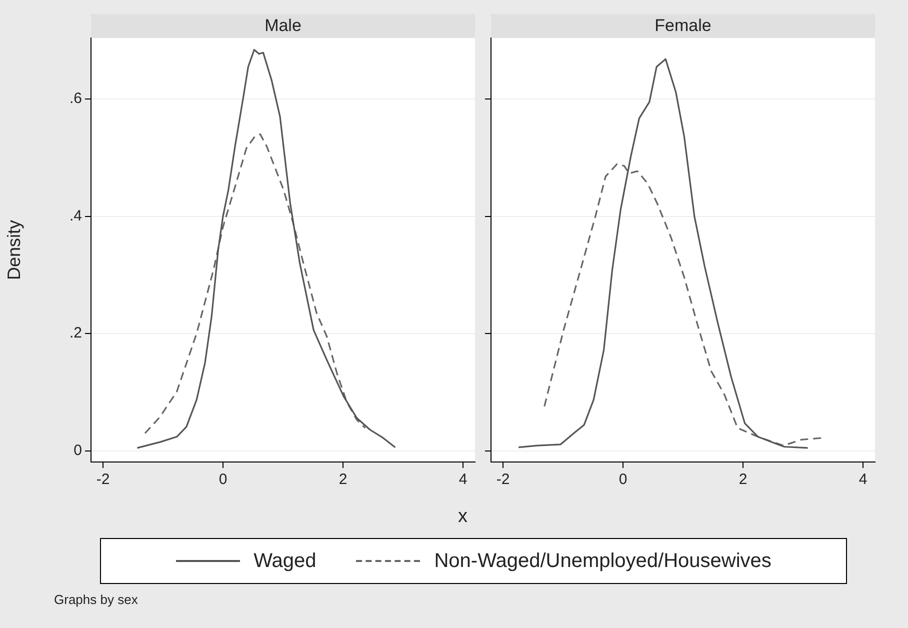 The image size is (908, 628). Describe the element at coordinates (255, 283) in the screenshot. I see `line-series` at that location.